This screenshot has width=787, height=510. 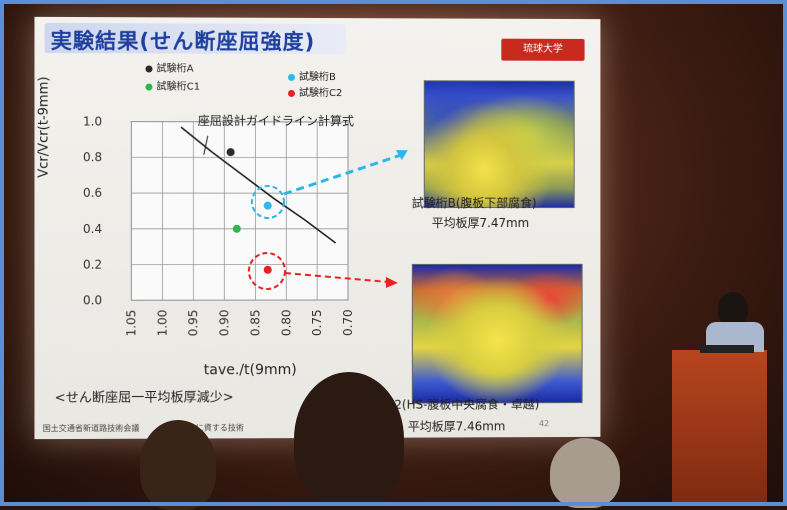 What do you see at coordinates (92, 157) in the screenshot?
I see `y-tick-label: 0.8` at bounding box center [92, 157].